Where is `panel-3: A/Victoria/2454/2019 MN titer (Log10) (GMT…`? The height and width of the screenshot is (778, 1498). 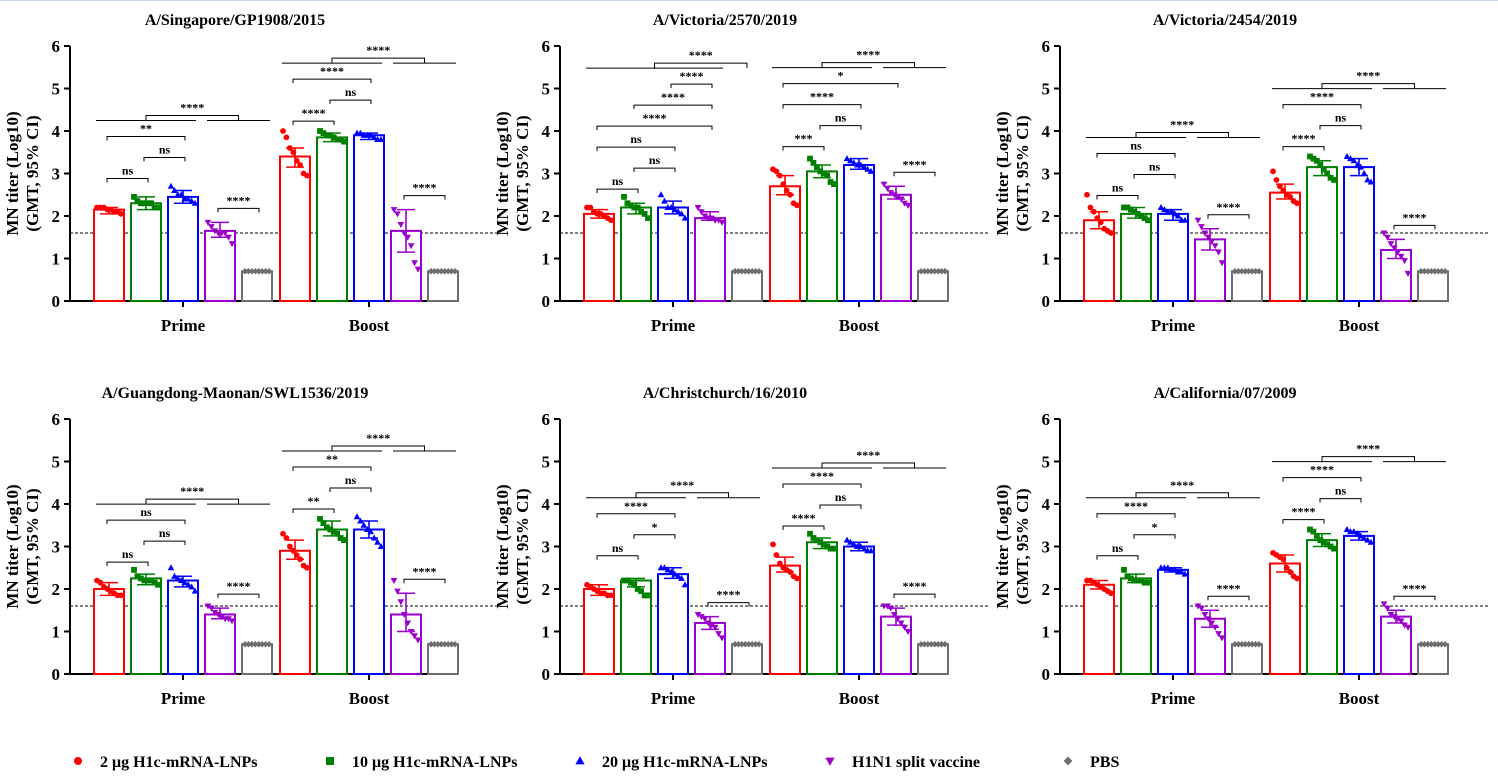
panel-3: A/Victoria/2454/2019 MN titer (Log10) (GMT… is located at coordinates (1241, 173).